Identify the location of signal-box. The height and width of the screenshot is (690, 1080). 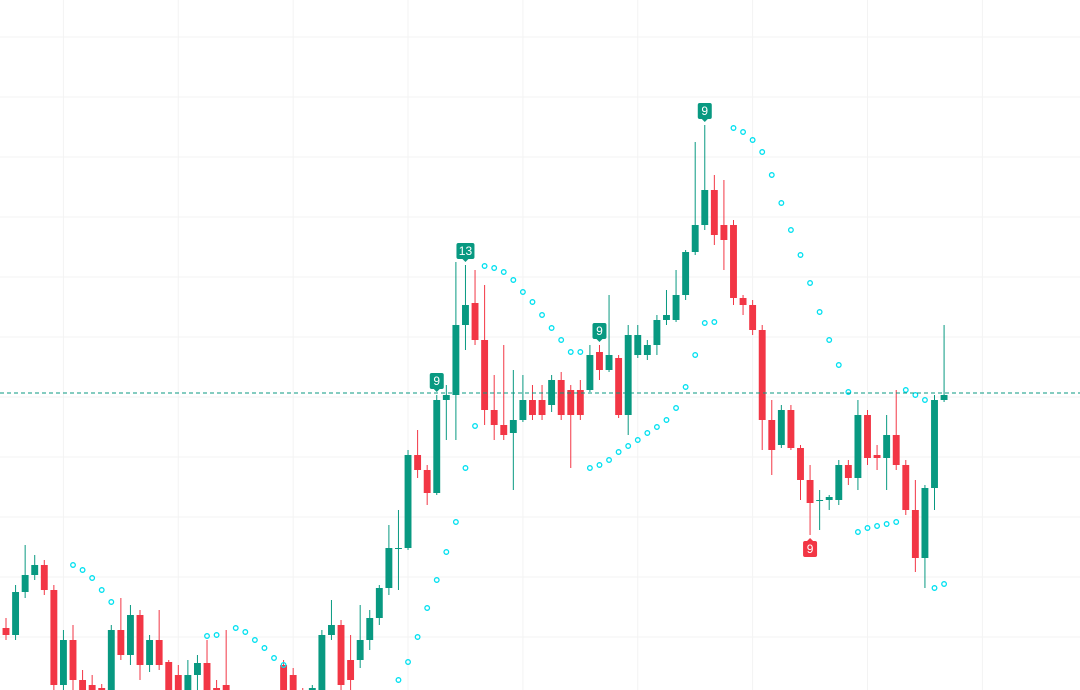
(465, 251).